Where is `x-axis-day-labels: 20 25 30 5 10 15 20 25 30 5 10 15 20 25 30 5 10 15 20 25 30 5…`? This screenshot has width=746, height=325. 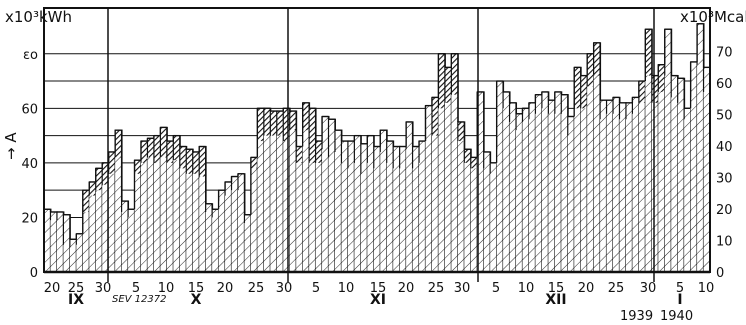 x-axis-day-labels: 20 25 30 5 10 15 20 25 30 5 10 15 20 25 30 5 10 15 20 25 30 5… is located at coordinates (379, 288).